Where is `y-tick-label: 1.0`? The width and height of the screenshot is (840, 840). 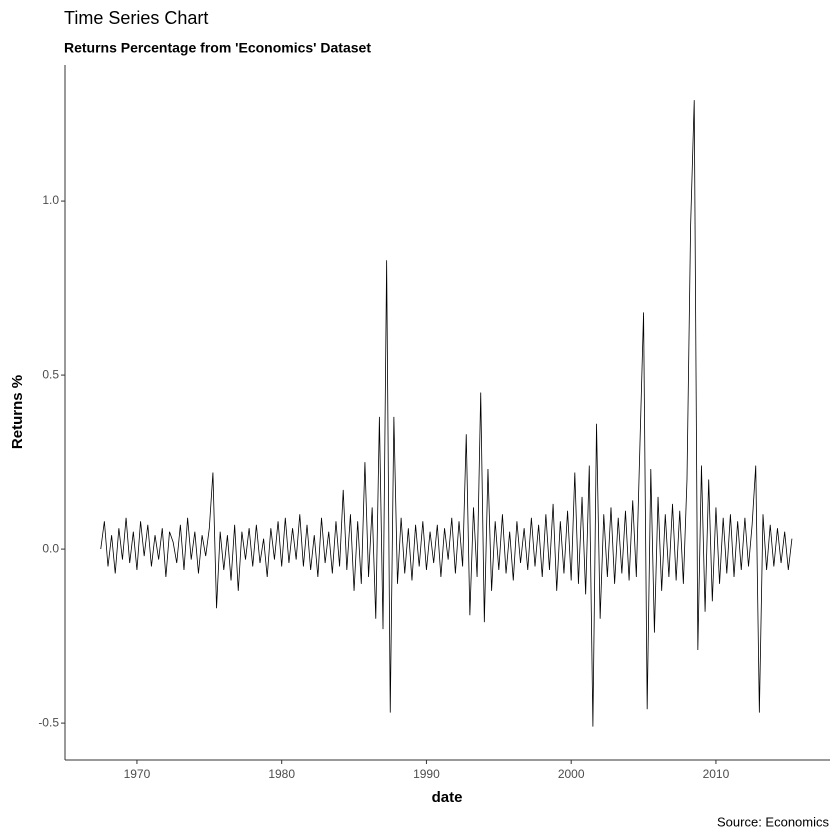
y-tick-label: 1.0 is located at coordinates (50, 200).